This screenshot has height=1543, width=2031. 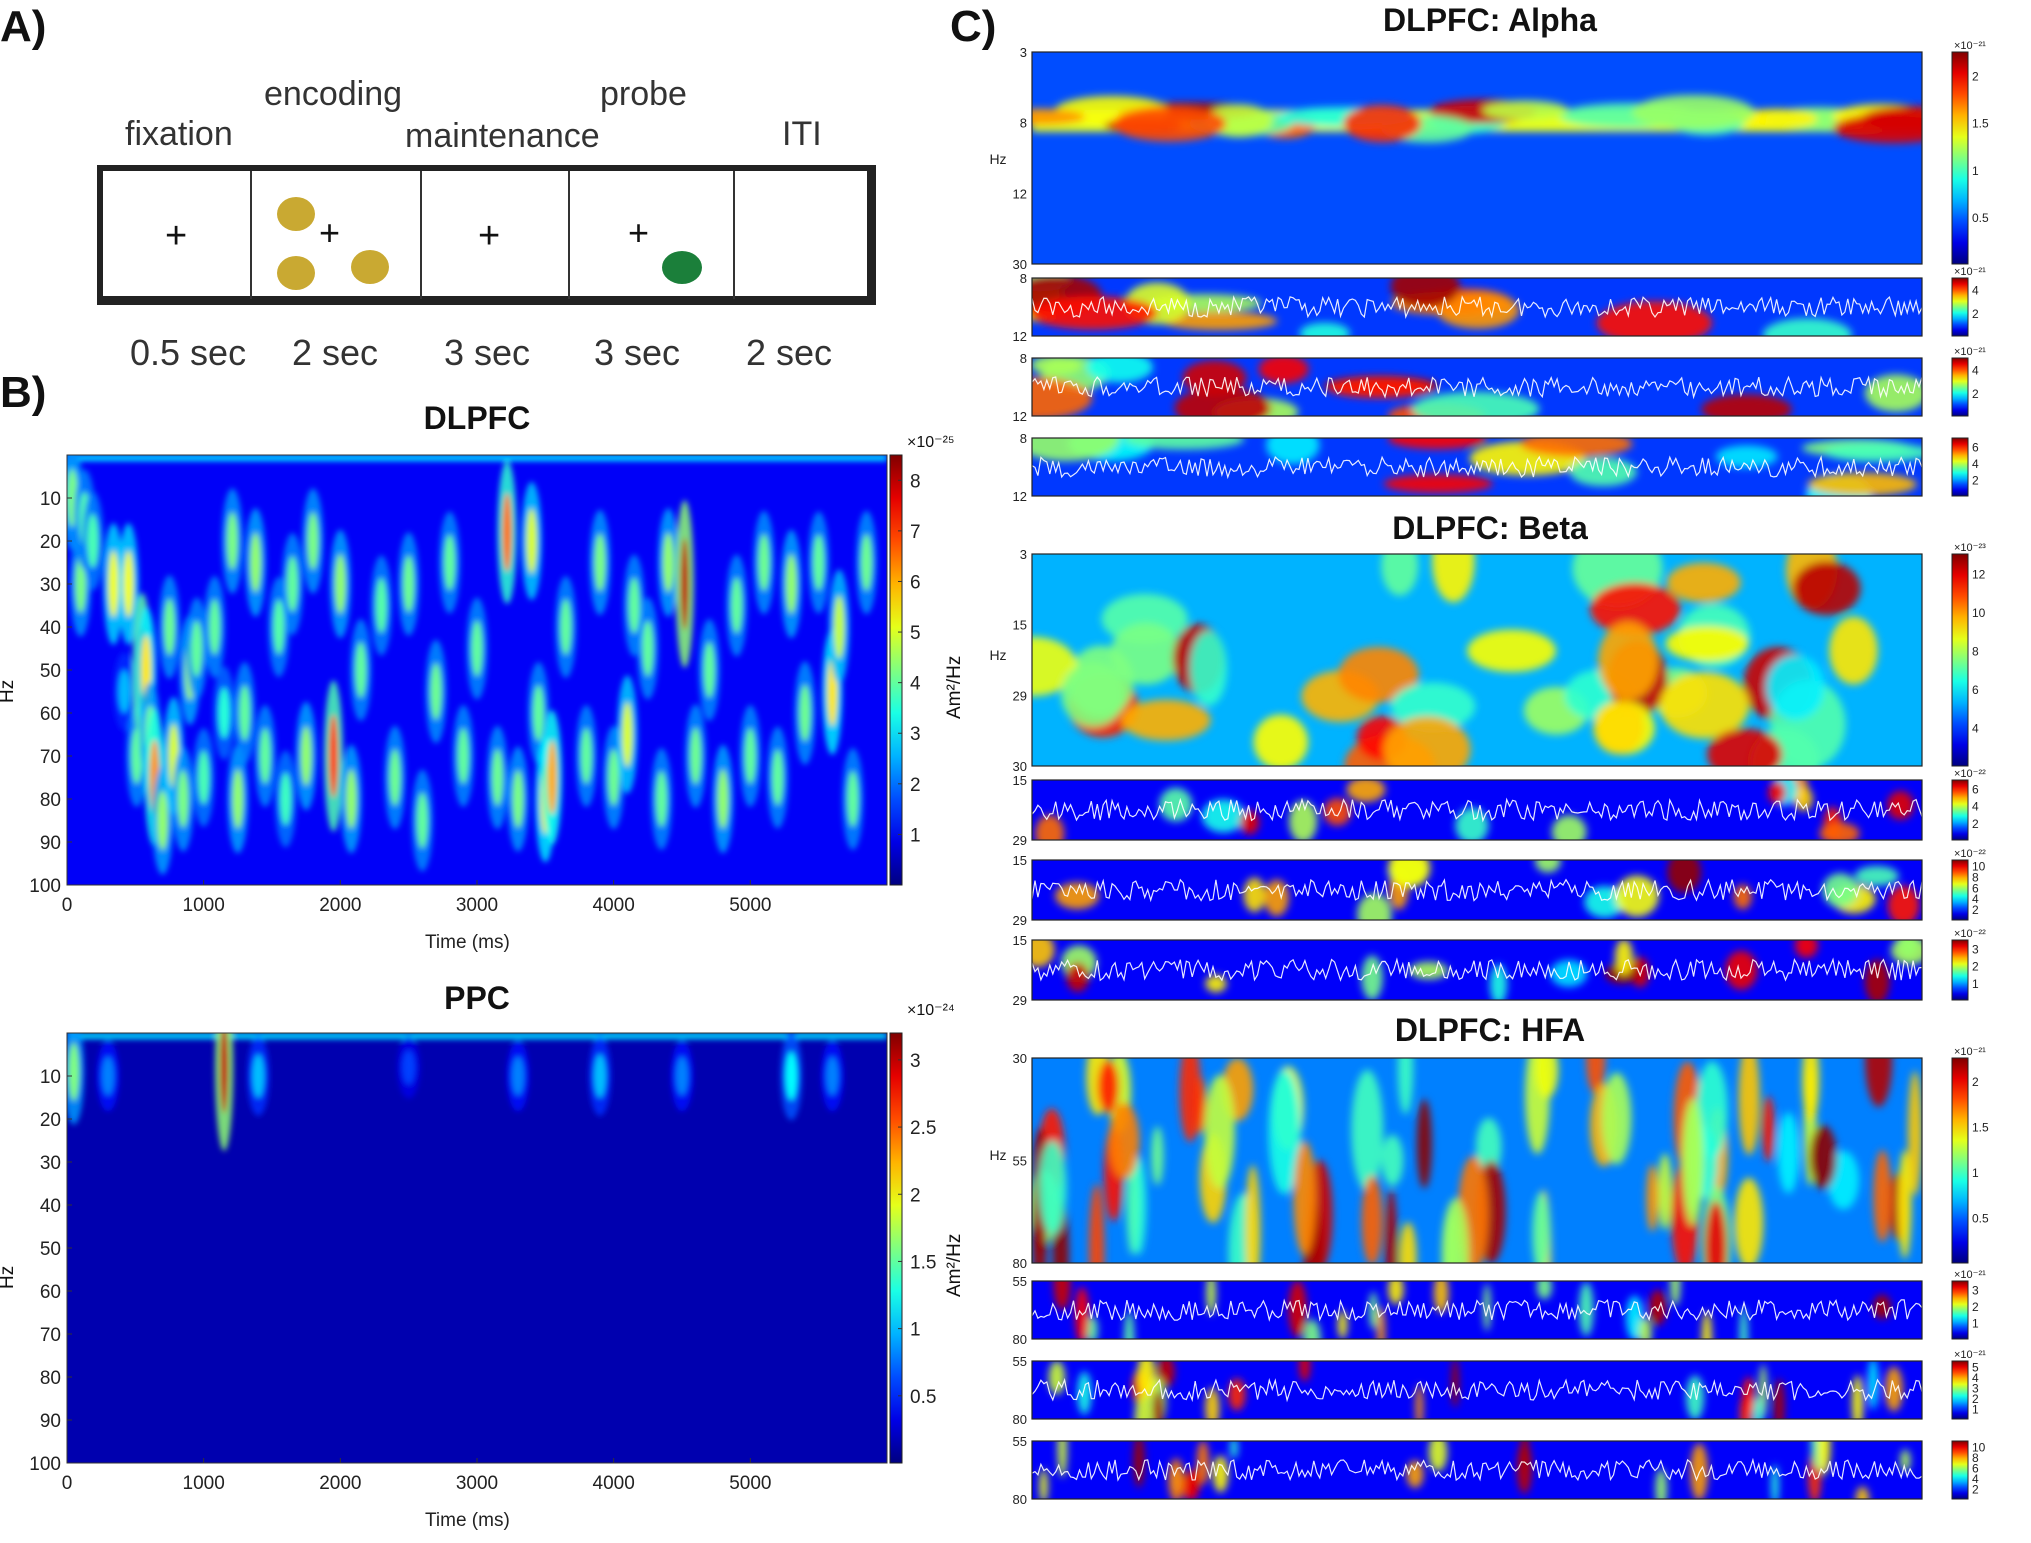 I want to click on panel-a-label: A), so click(x=23, y=26).